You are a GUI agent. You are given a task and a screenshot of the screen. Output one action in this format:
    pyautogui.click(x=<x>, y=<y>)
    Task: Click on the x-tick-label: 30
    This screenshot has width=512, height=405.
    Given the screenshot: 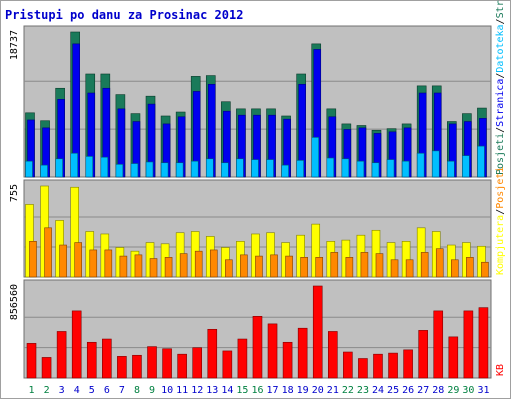 What is the action you would take?
    pyautogui.click(x=468, y=390)
    